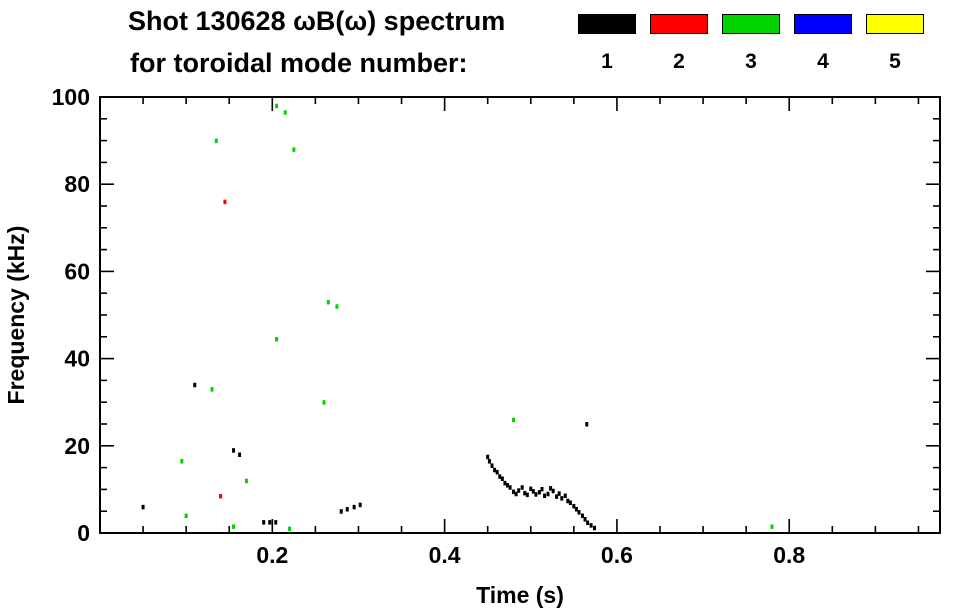 The image size is (963, 615). What do you see at coordinates (272, 555) in the screenshot?
I see `x-tick-label: 0.2` at bounding box center [272, 555].